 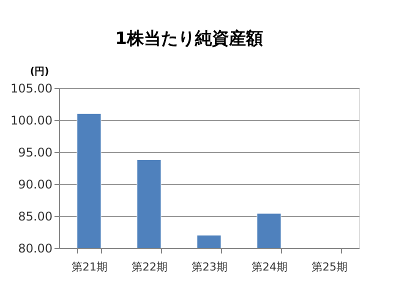 I want to click on y-tick-label: 105.00, so click(x=31, y=89).